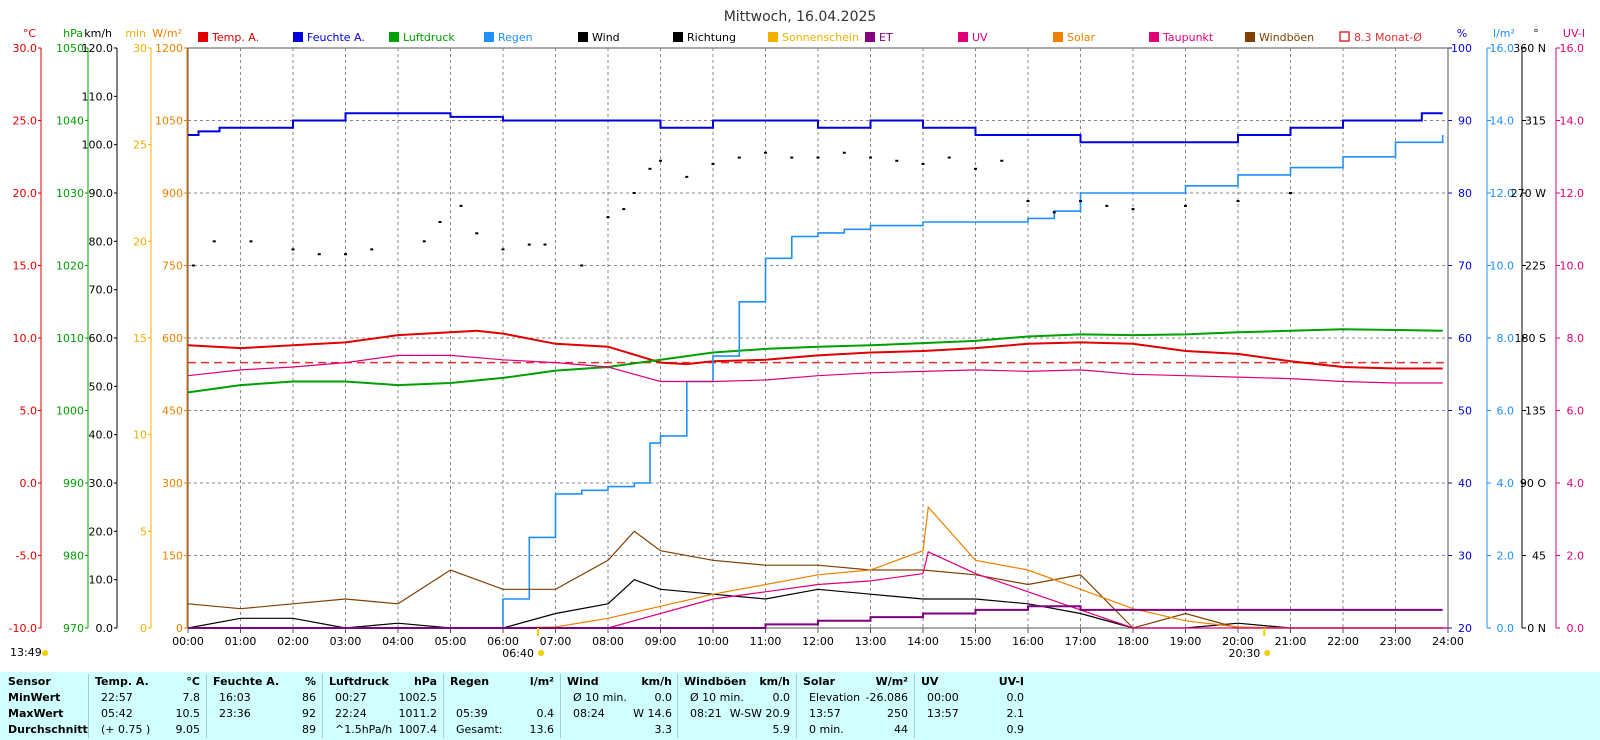  I want to click on stats-header-uv-unit: UV-I, so click(1011, 681).